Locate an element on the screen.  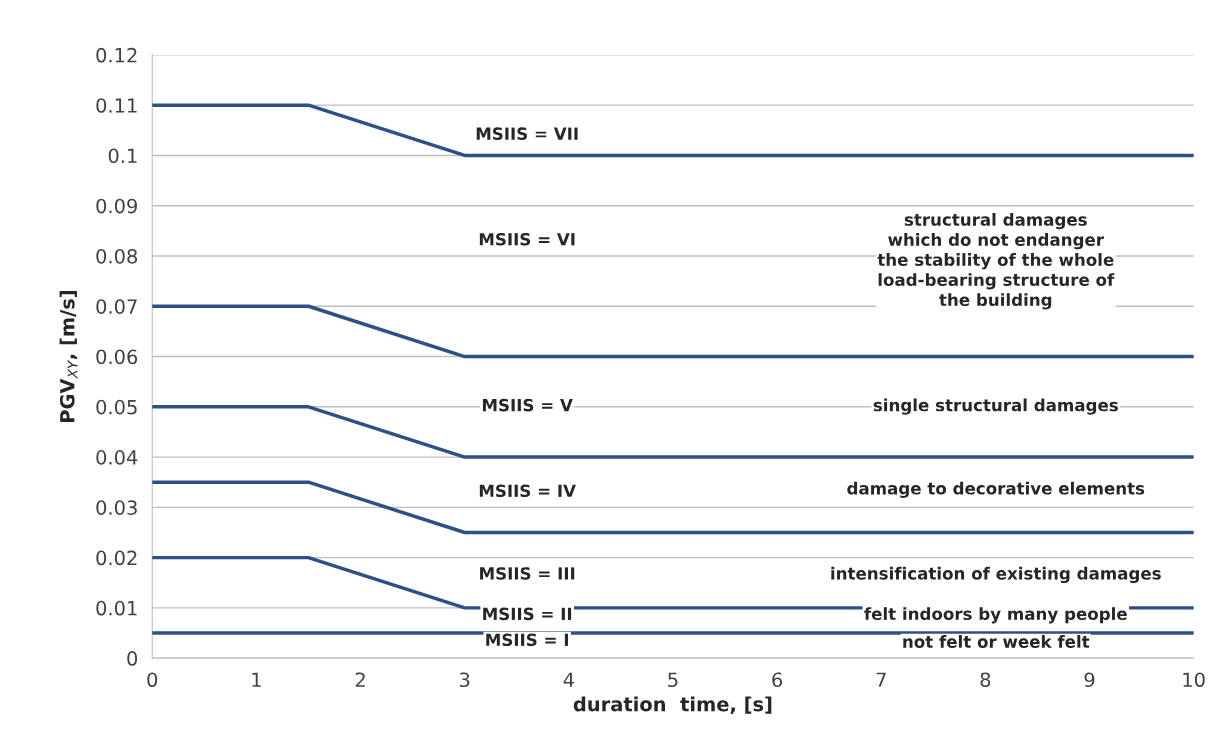
x-tick-label: 4 is located at coordinates (568, 679).